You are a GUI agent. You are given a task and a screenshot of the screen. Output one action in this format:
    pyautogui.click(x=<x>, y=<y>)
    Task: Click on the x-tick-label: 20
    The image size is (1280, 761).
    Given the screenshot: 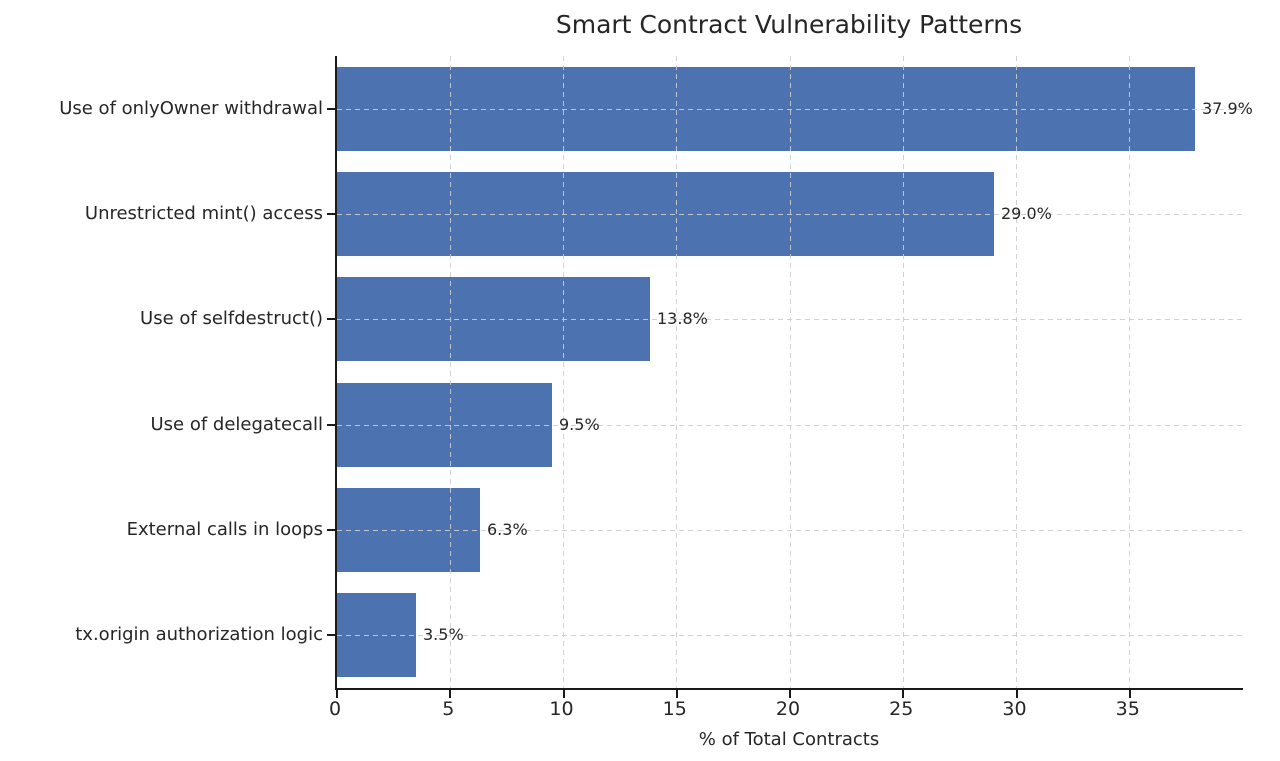 What is the action you would take?
    pyautogui.click(x=788, y=709)
    